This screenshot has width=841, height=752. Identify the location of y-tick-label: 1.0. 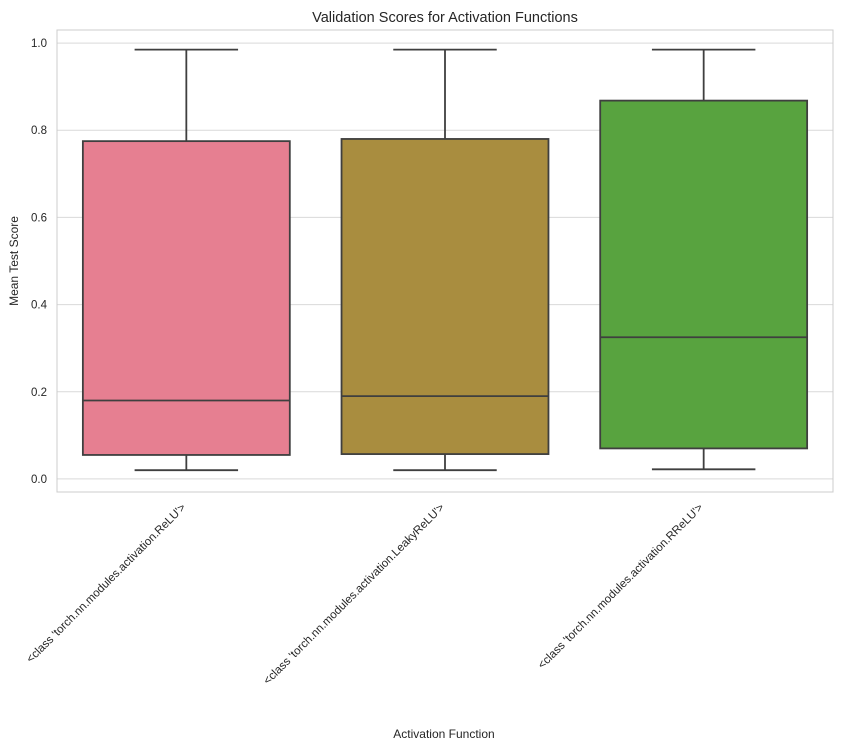
(39, 44).